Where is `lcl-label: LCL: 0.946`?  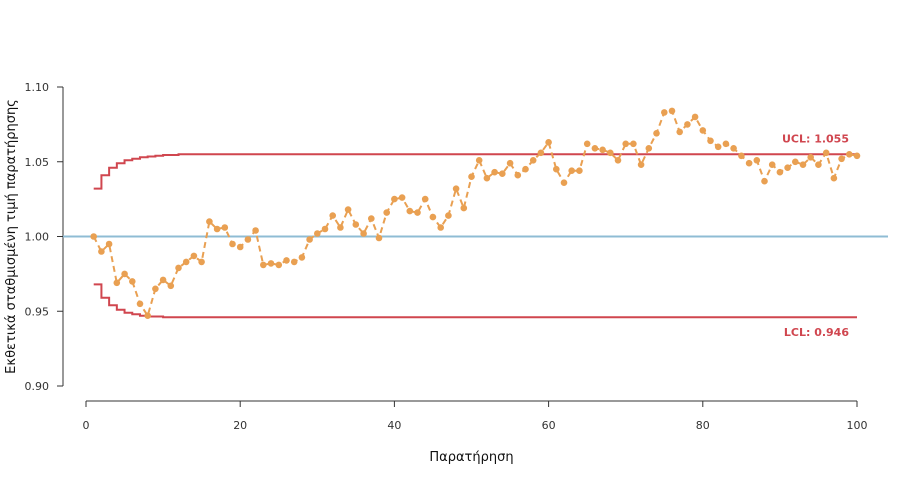
lcl-label: LCL: 0.946 is located at coordinates (816, 332).